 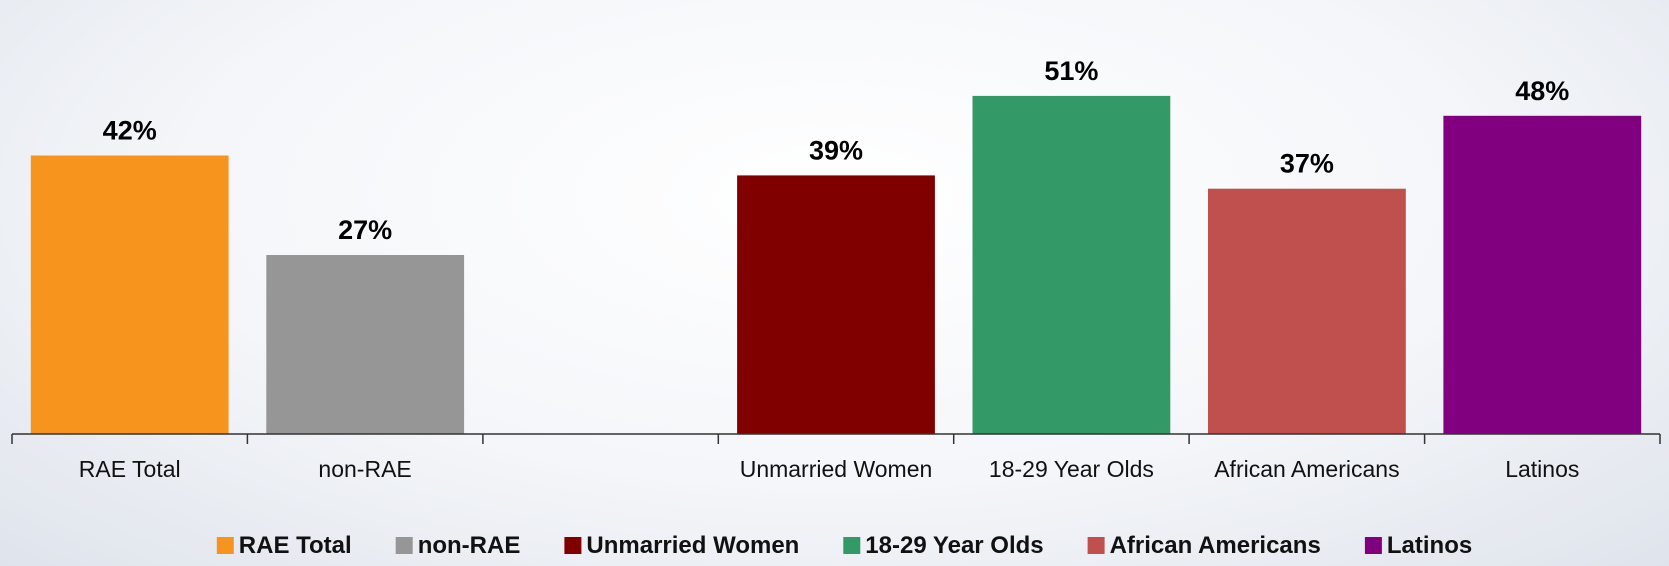 I want to click on bar-unmarried-women, so click(x=836, y=304).